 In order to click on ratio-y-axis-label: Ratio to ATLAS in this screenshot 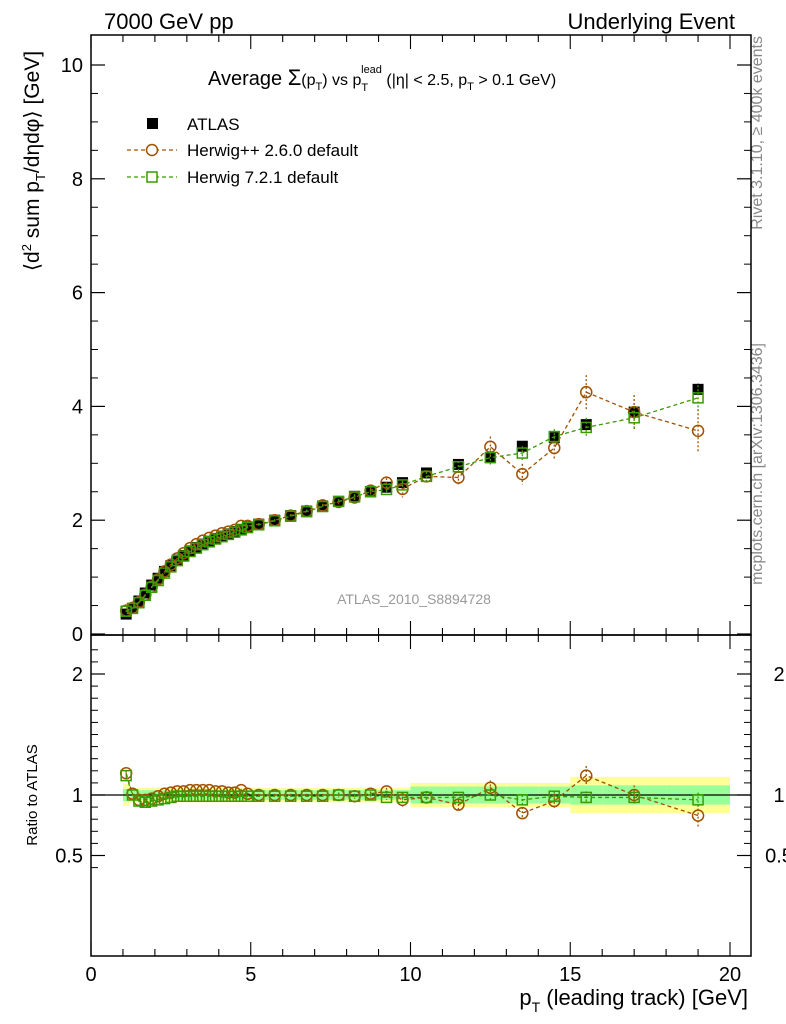, I will do `click(32, 794)`.